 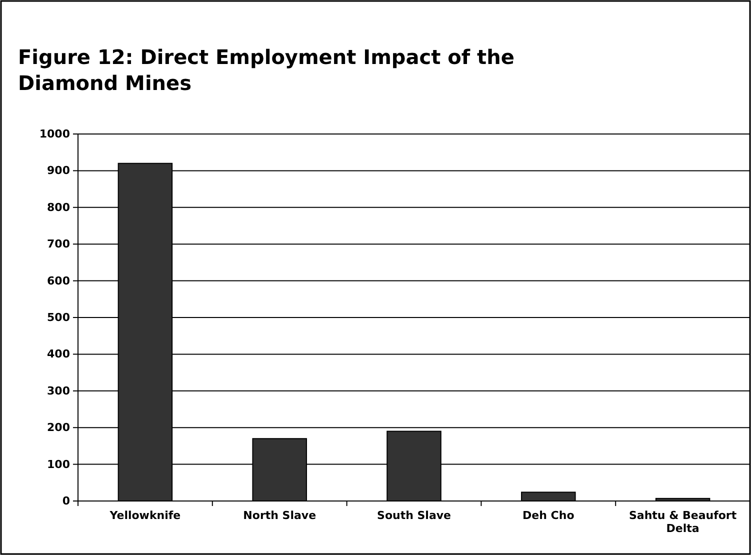 I want to click on y-tick-label: 0, so click(x=66, y=501).